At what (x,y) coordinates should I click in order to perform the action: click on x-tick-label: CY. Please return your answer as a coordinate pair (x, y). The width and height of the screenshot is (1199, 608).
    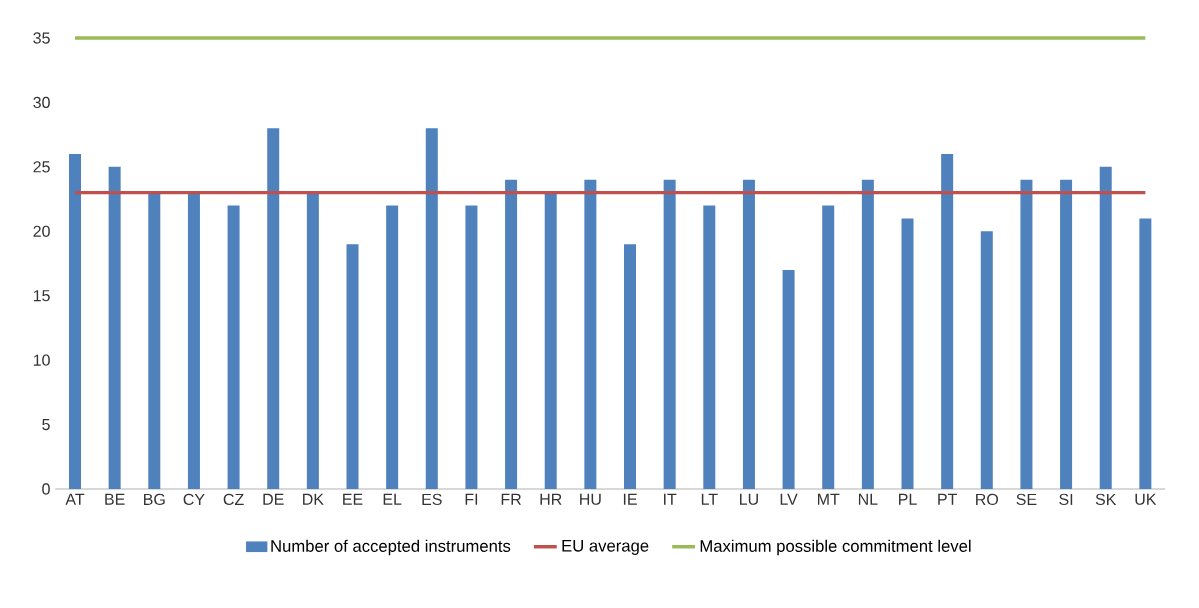
    Looking at the image, I should click on (194, 499).